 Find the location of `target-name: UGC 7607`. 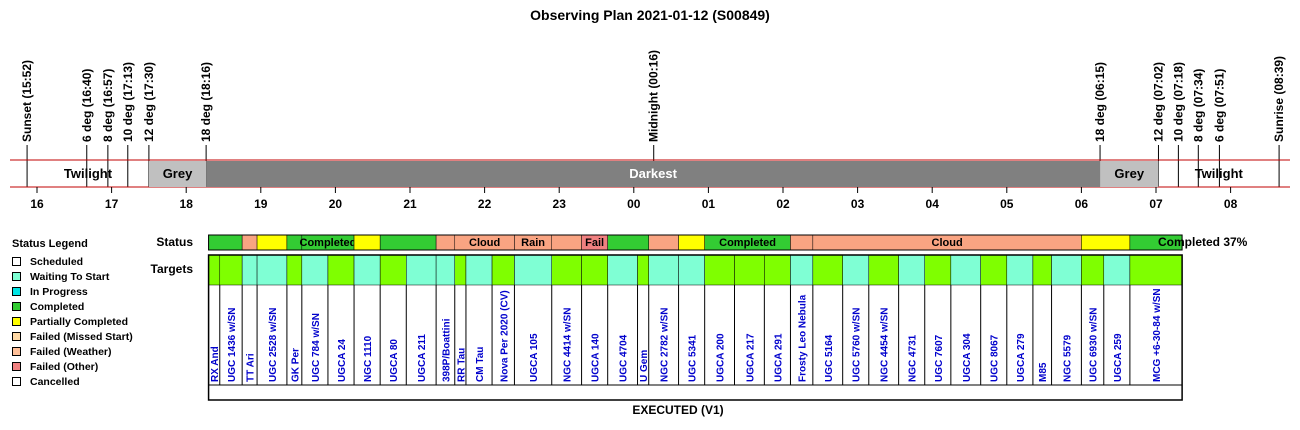

target-name: UGC 7607 is located at coordinates (939, 358).